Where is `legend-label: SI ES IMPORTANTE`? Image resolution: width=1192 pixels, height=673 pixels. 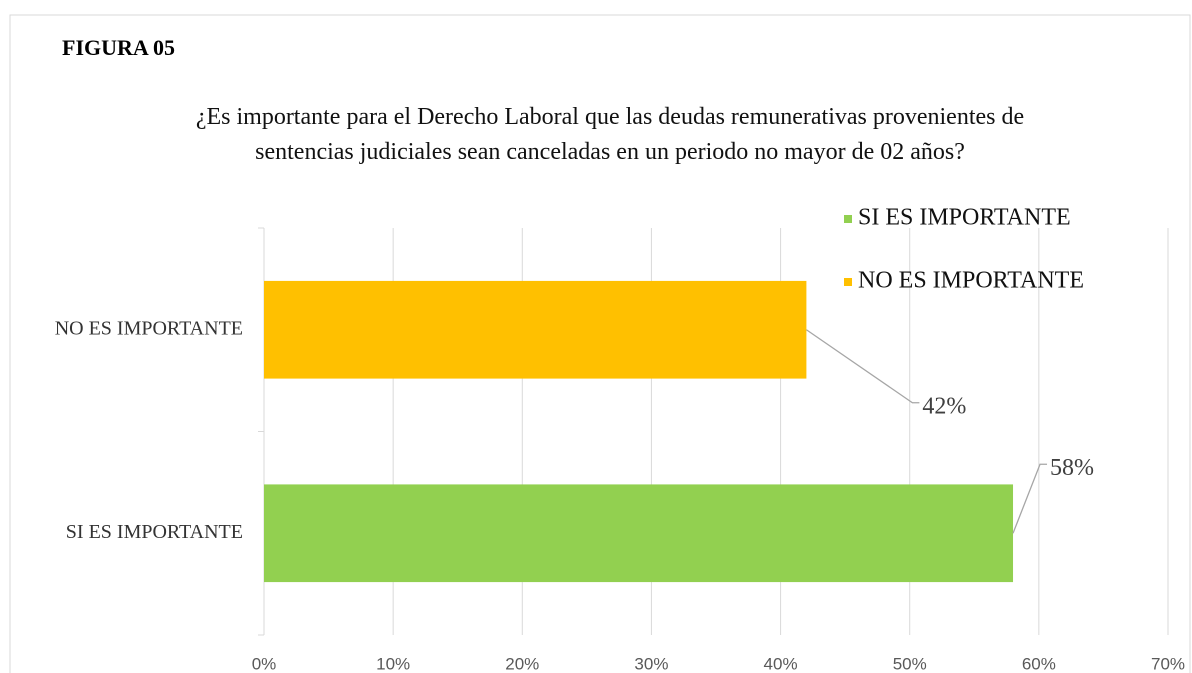
legend-label: SI ES IMPORTANTE is located at coordinates (964, 218).